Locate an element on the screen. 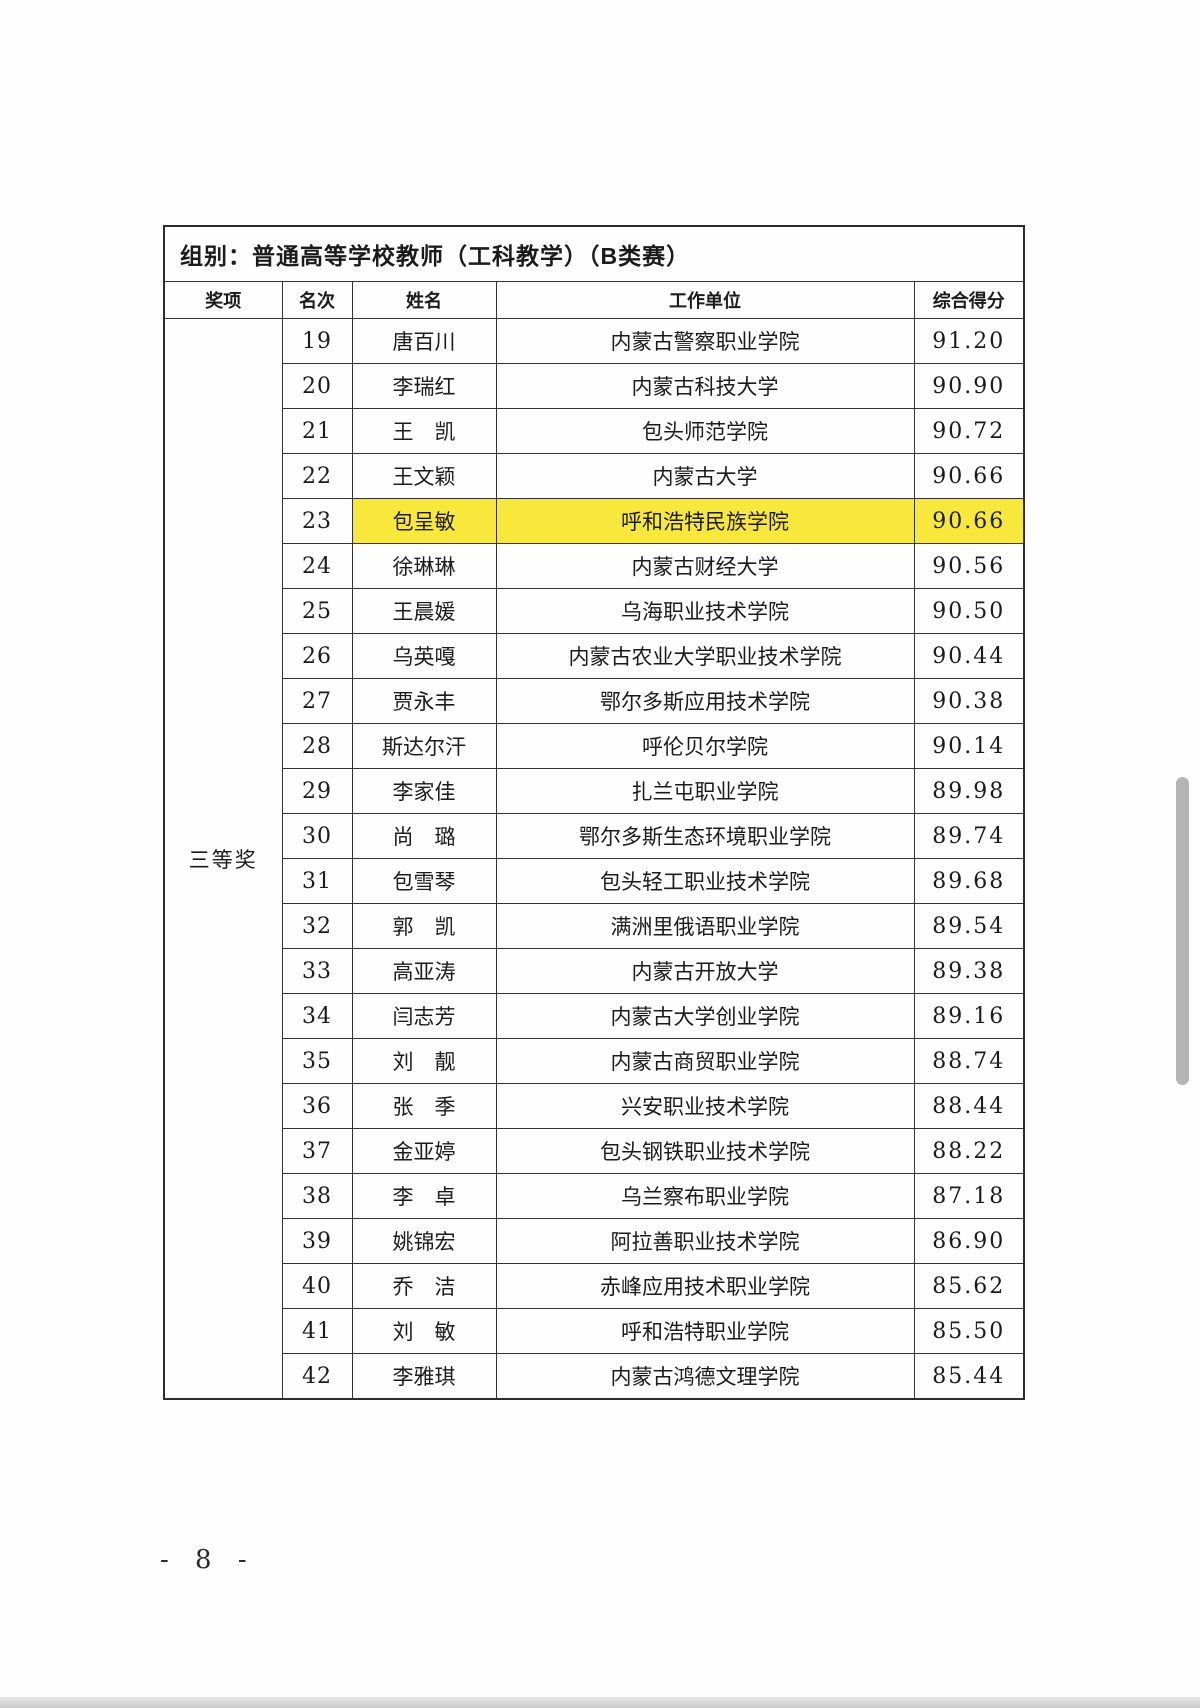 This screenshot has width=1200, height=1708. table-row: 41 刘 敏呼和浩特职业学院 85.50 is located at coordinates (594, 1331).